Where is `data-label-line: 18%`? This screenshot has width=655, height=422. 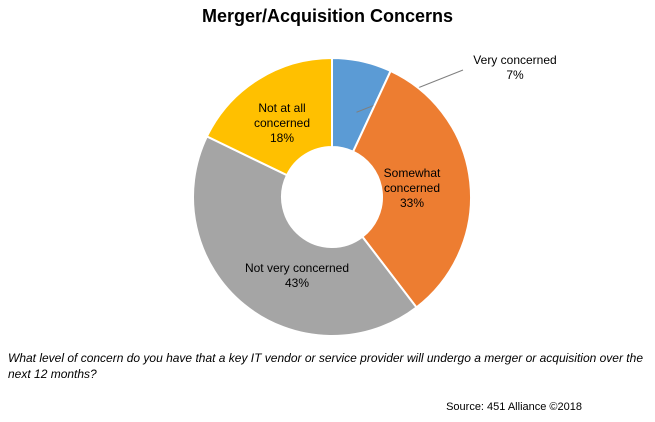
data-label-line: 18% is located at coordinates (282, 138).